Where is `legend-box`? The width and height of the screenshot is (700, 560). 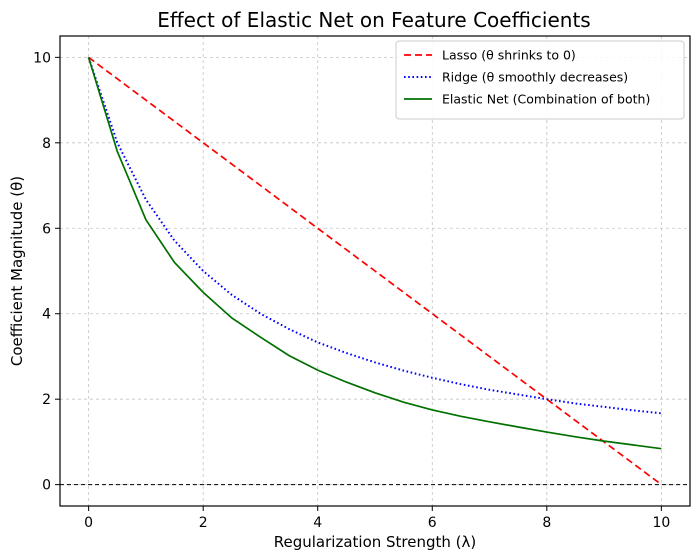 legend-box is located at coordinates (540, 80).